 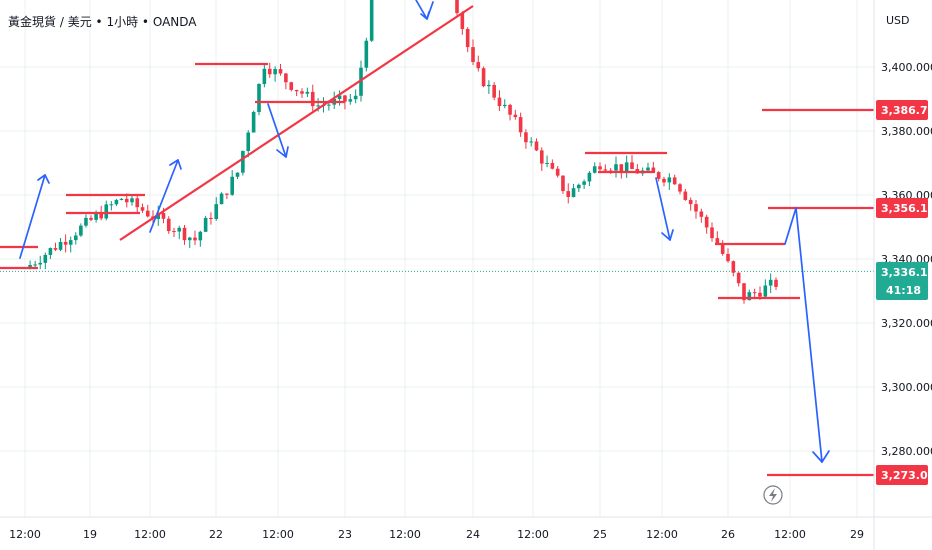 I want to click on y-tick-label: 3,400.000, so click(x=906, y=67).